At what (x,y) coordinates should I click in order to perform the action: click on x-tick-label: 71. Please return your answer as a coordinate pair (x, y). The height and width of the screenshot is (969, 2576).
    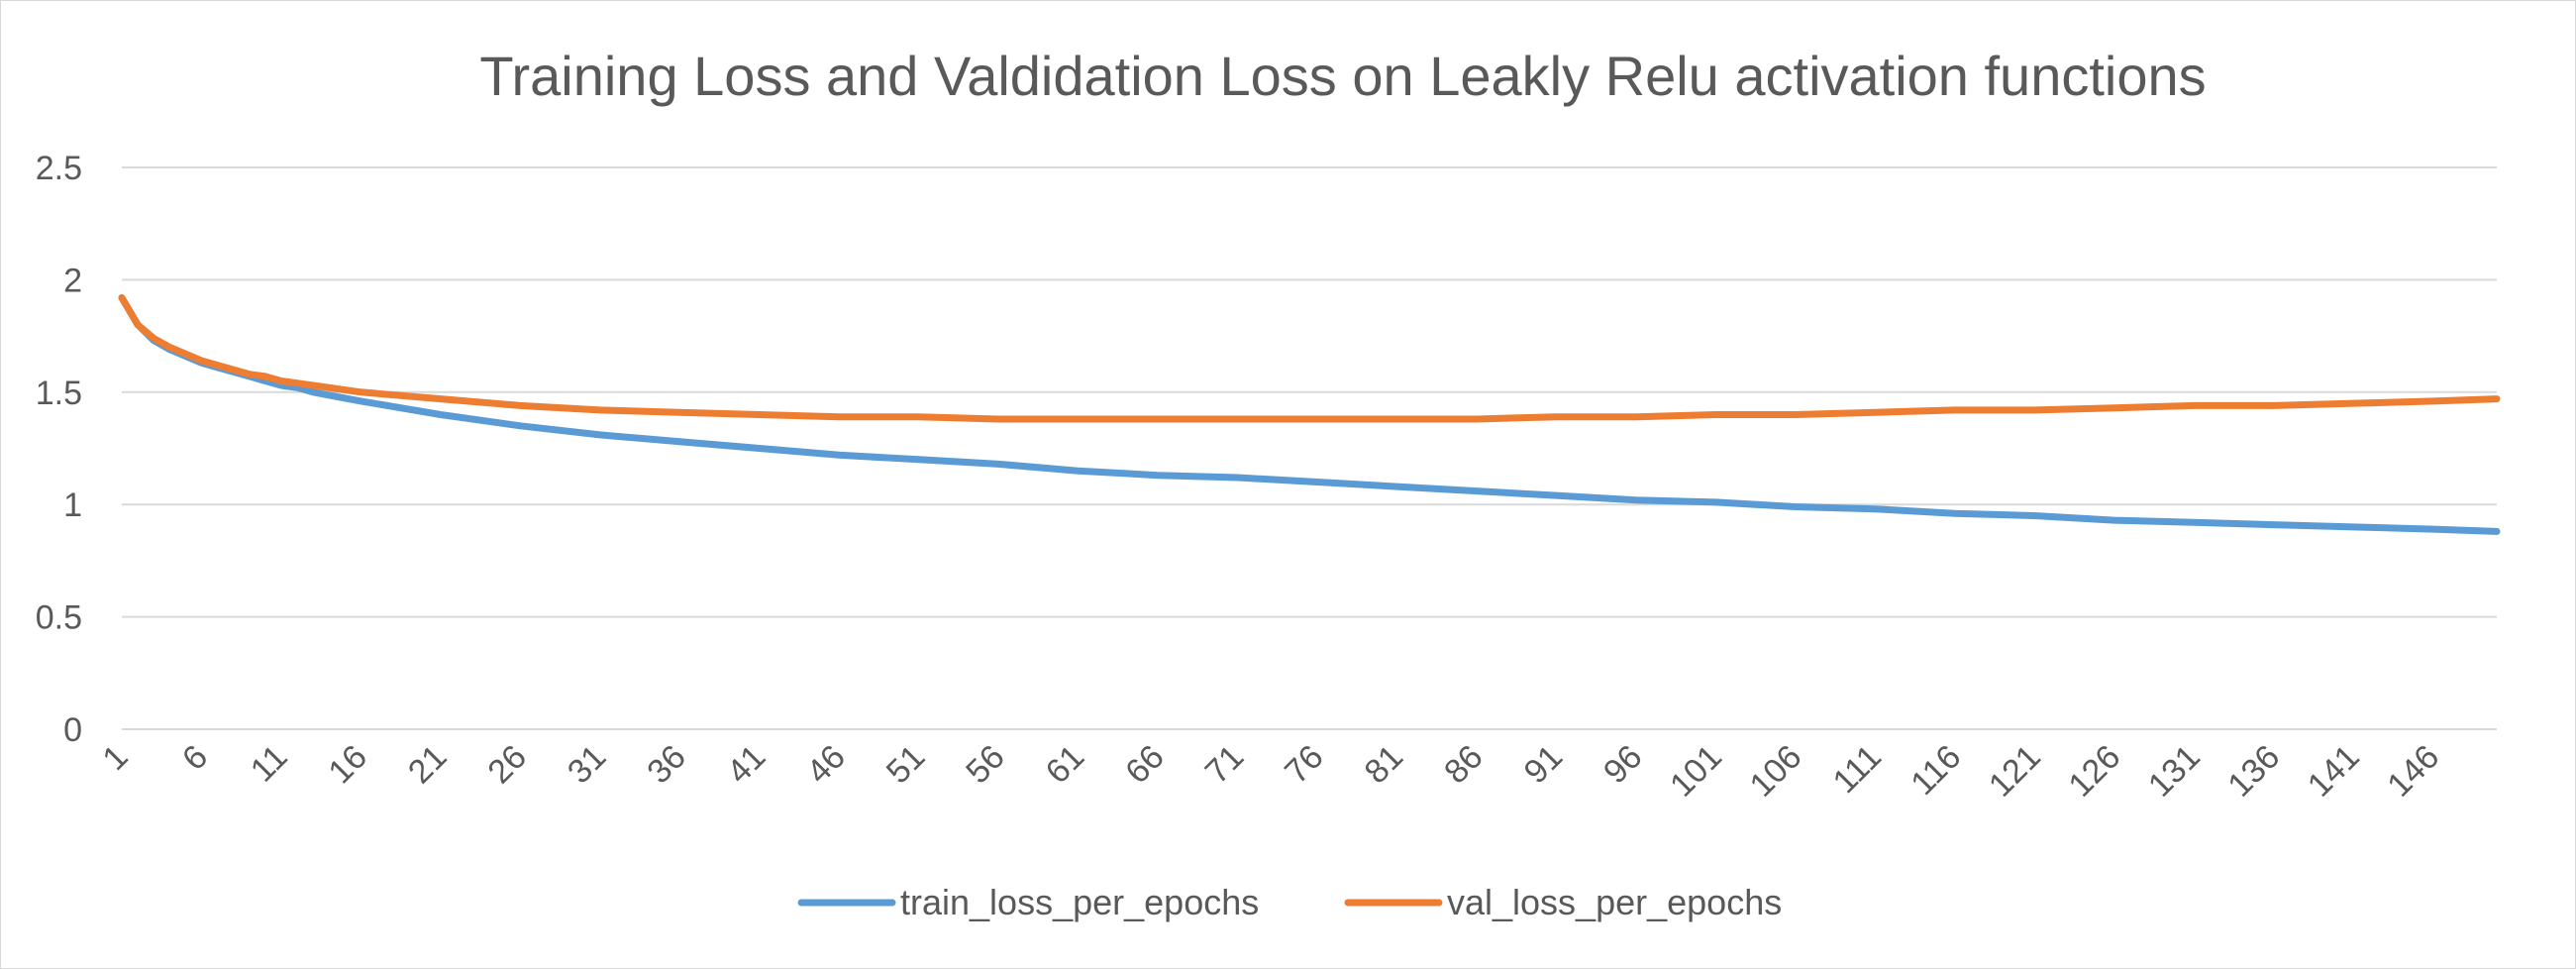
    Looking at the image, I should click on (1225, 765).